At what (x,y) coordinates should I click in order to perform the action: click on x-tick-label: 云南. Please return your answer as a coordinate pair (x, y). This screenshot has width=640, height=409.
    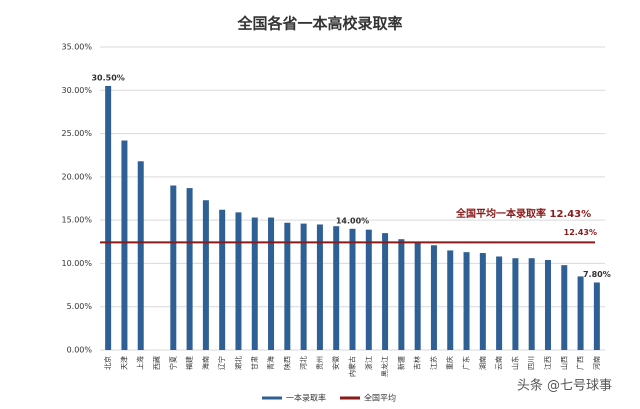
    Looking at the image, I should click on (498, 363).